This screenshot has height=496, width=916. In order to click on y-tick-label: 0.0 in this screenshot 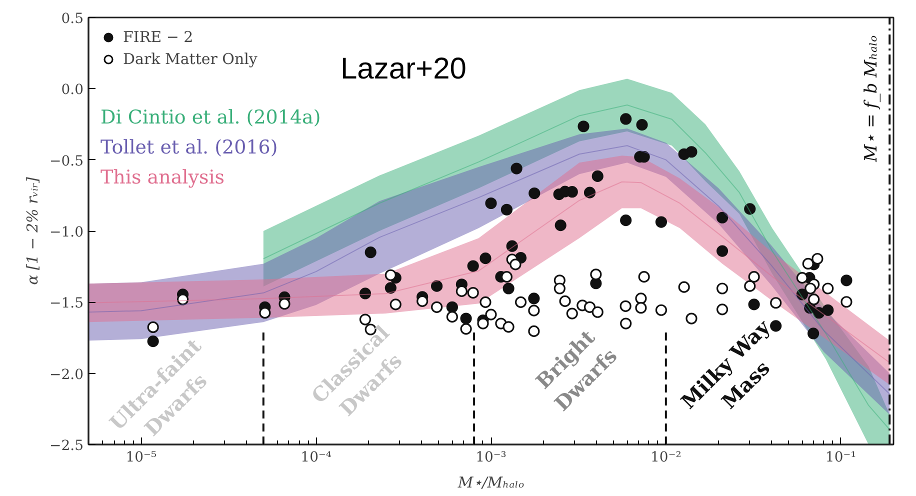, I will do `click(72, 90)`.